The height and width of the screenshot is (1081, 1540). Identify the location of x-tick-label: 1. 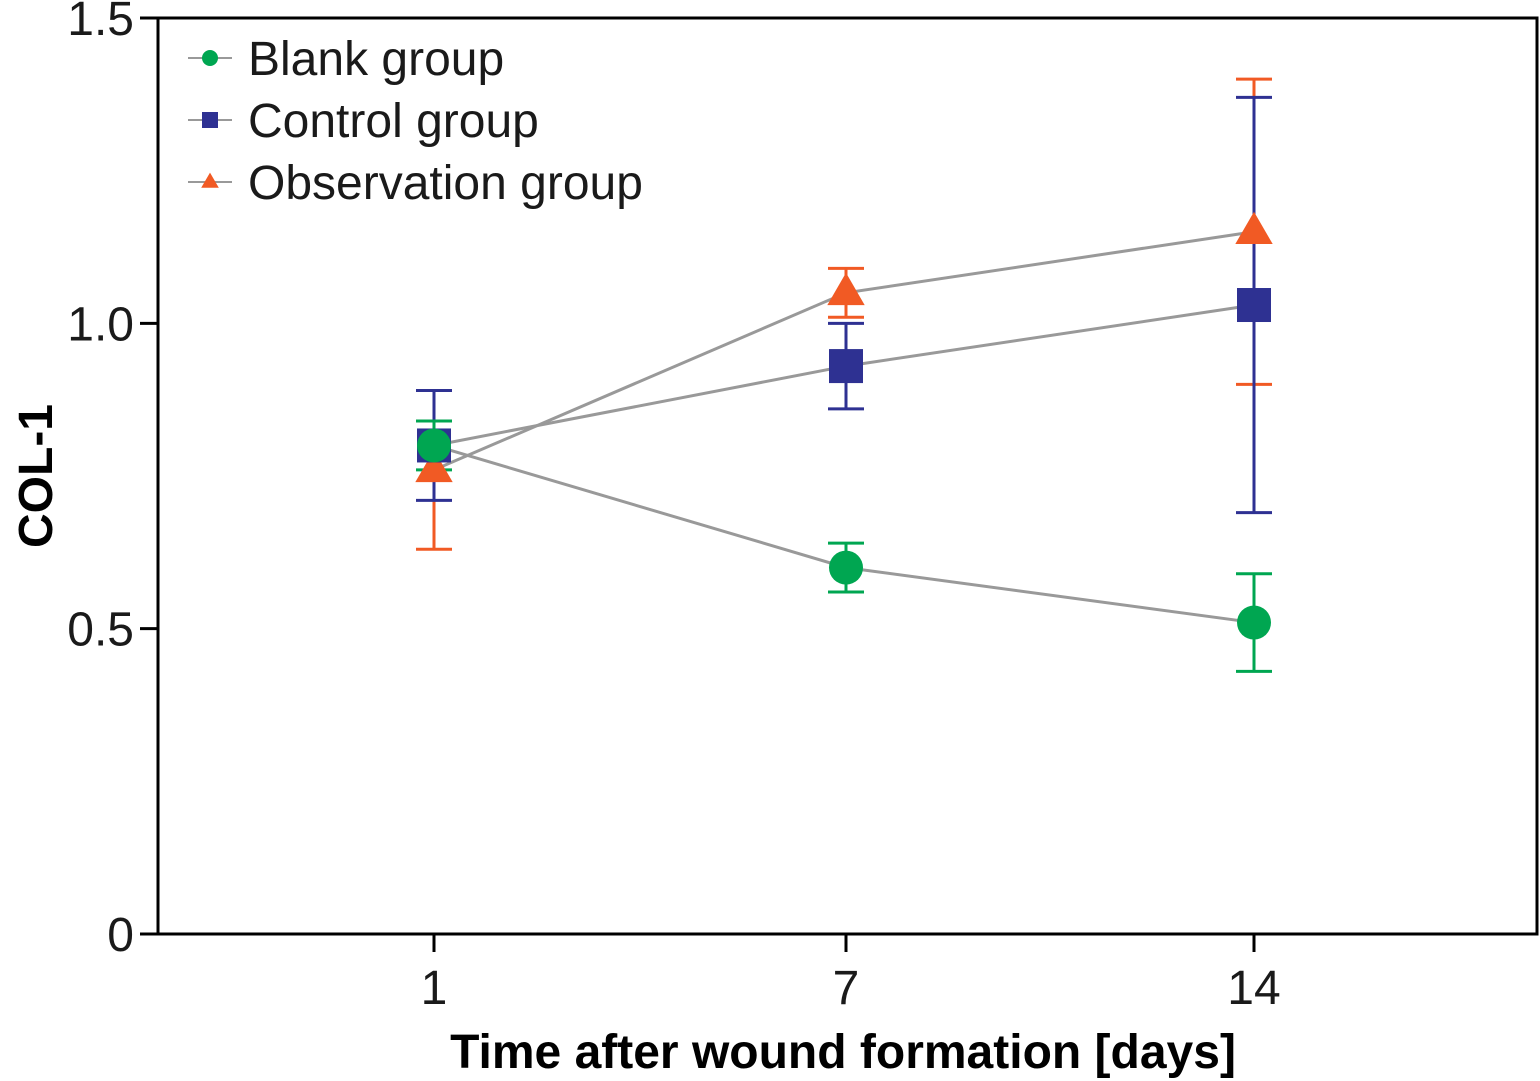
(434, 988).